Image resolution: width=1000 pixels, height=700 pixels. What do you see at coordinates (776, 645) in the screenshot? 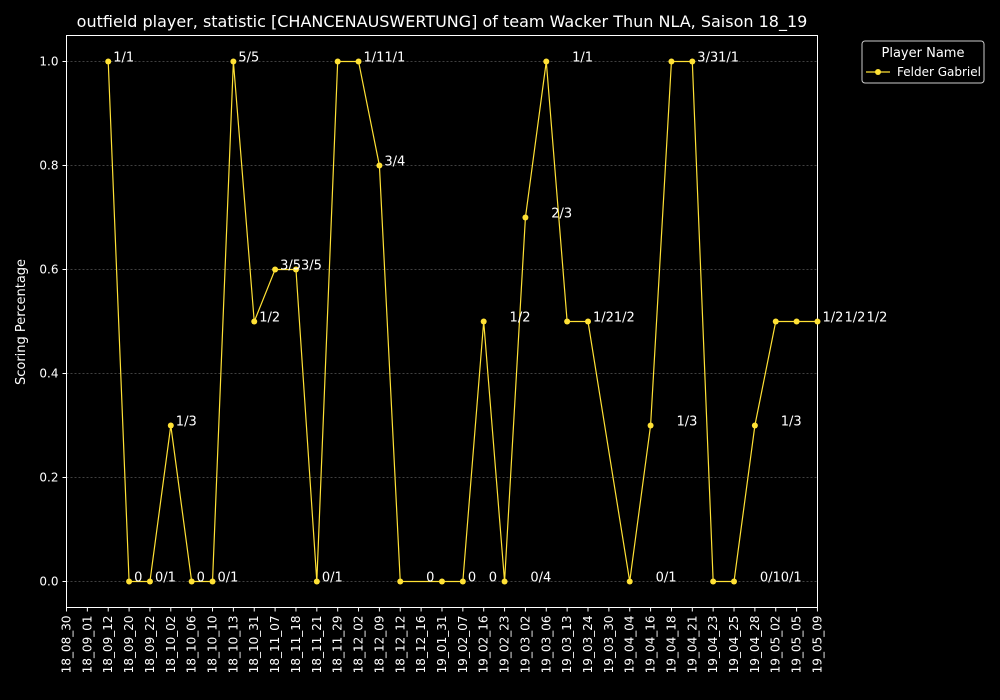
I see `x-tick-label-19_05_02: 19_05_02` at bounding box center [776, 645].